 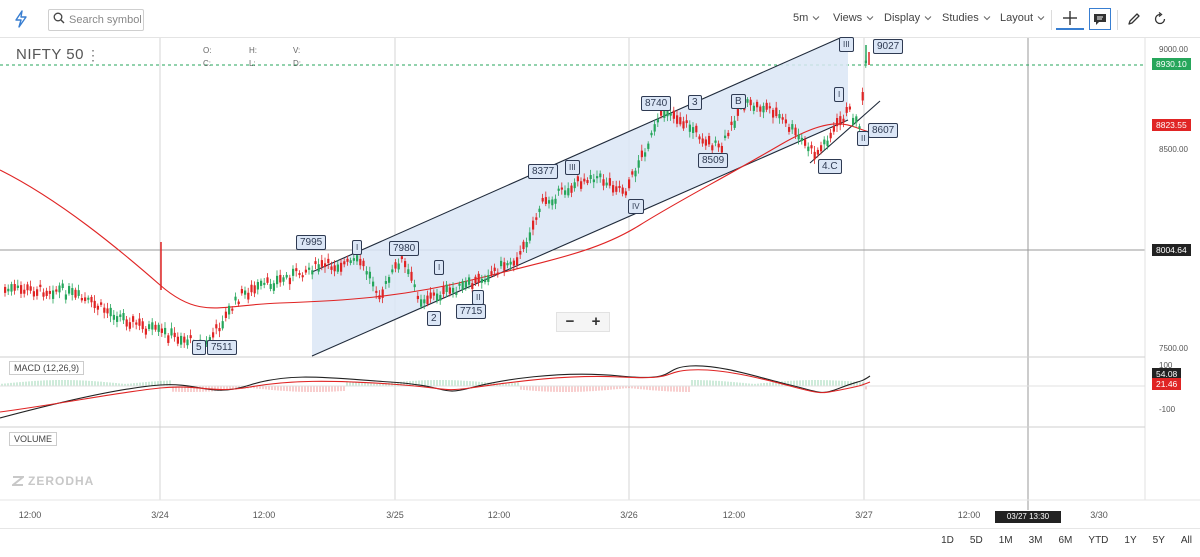 What do you see at coordinates (222, 347) in the screenshot?
I see `wave-label: 7511` at bounding box center [222, 347].